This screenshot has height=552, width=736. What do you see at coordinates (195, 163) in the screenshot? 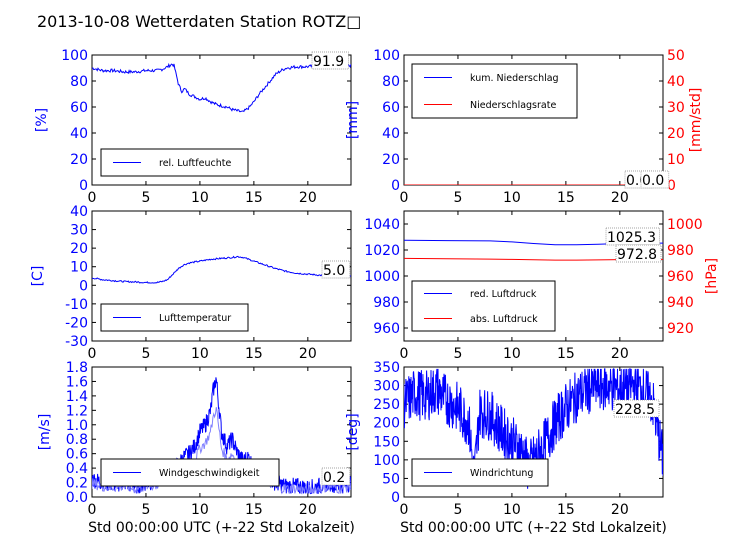
I see `legend-label-0: rel. Luftfeuchte` at bounding box center [195, 163].